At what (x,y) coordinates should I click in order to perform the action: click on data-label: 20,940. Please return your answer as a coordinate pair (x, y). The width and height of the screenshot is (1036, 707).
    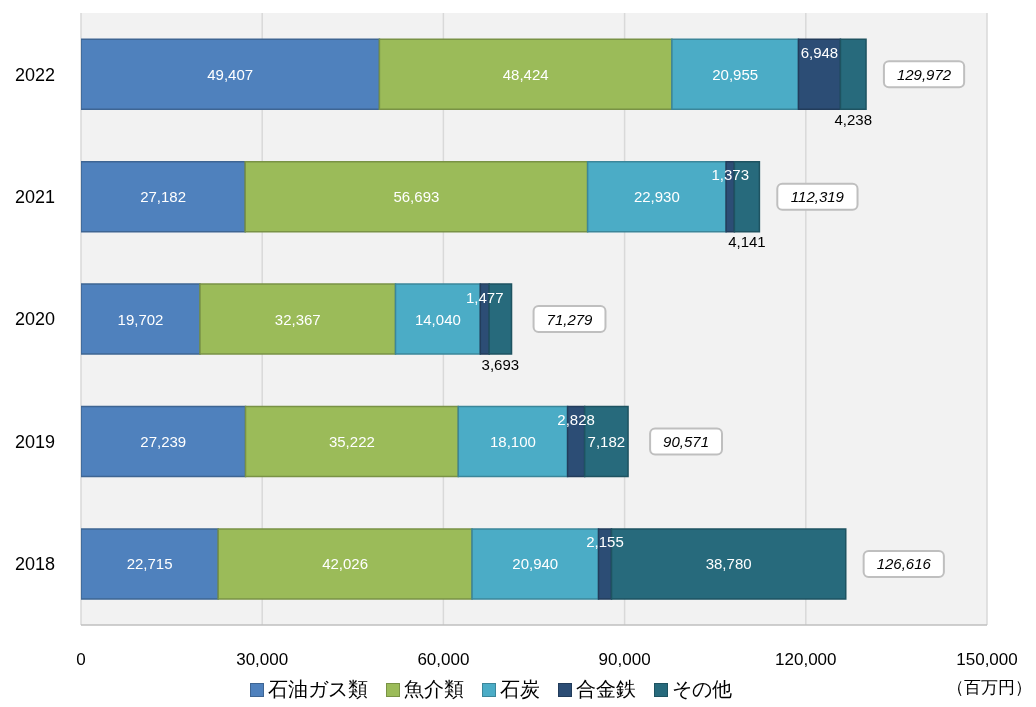
    Looking at the image, I should click on (535, 564).